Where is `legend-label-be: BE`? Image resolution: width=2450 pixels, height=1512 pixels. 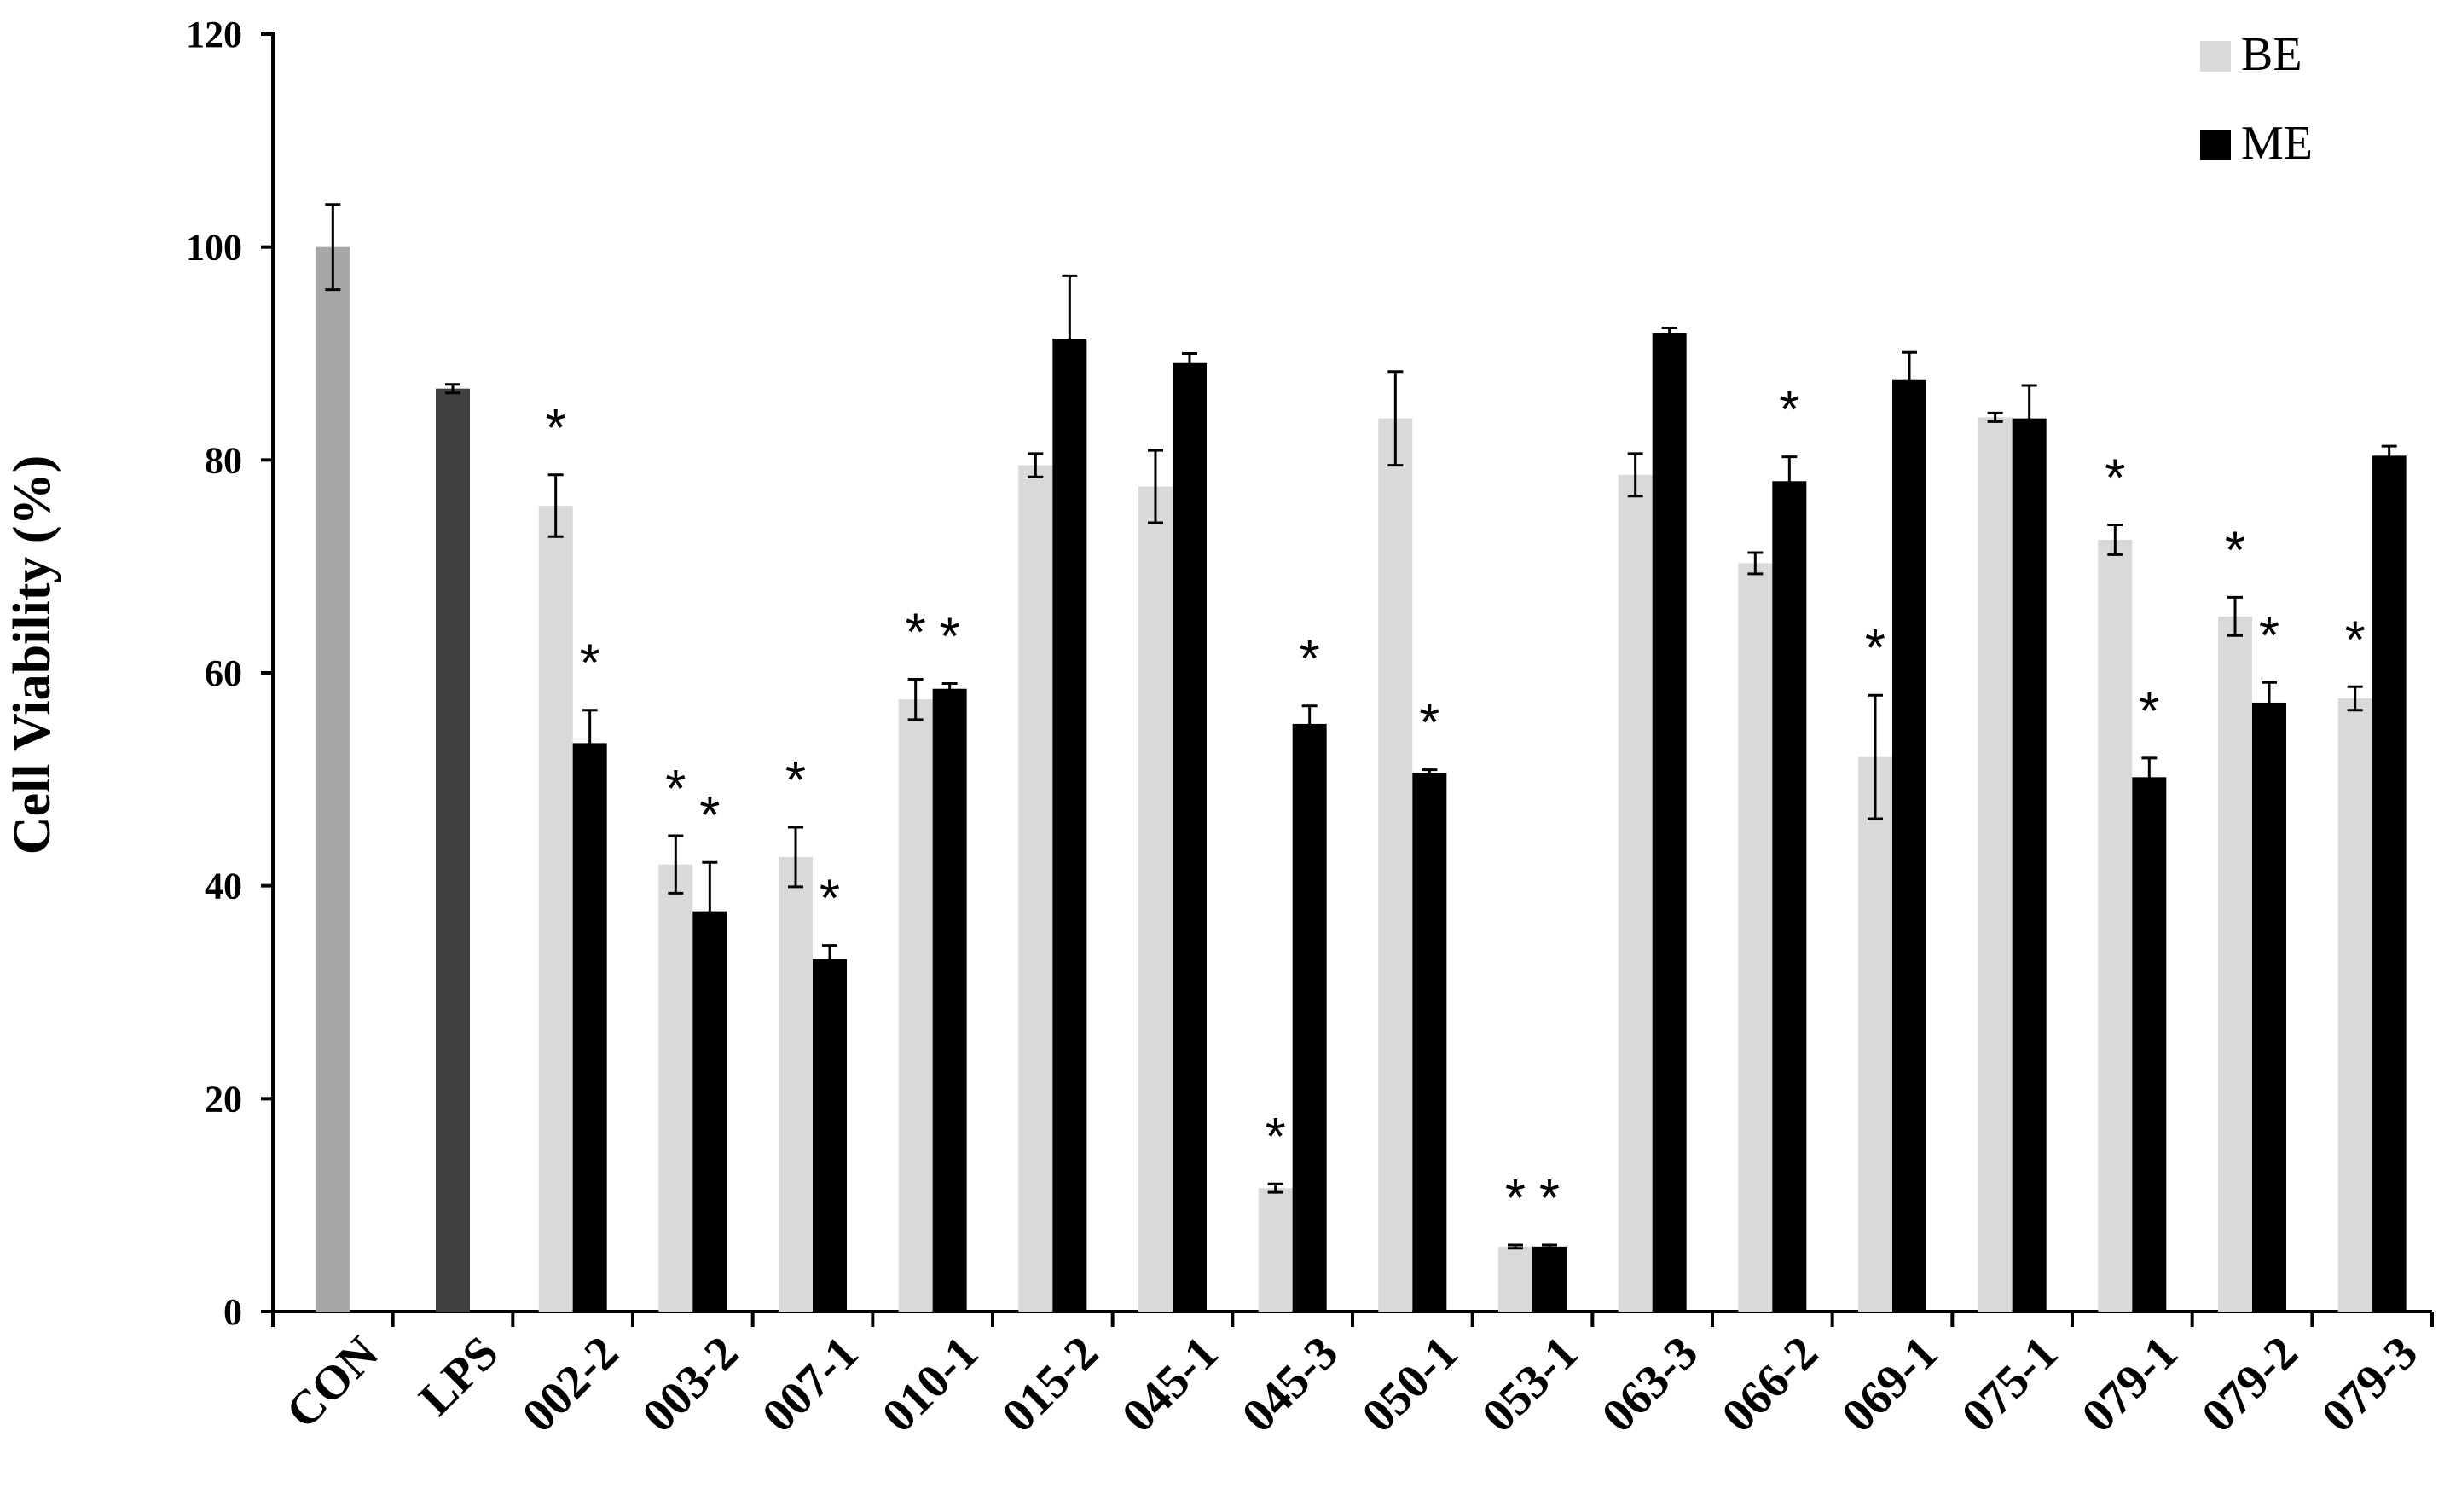
legend-label-be: BE is located at coordinates (2271, 54).